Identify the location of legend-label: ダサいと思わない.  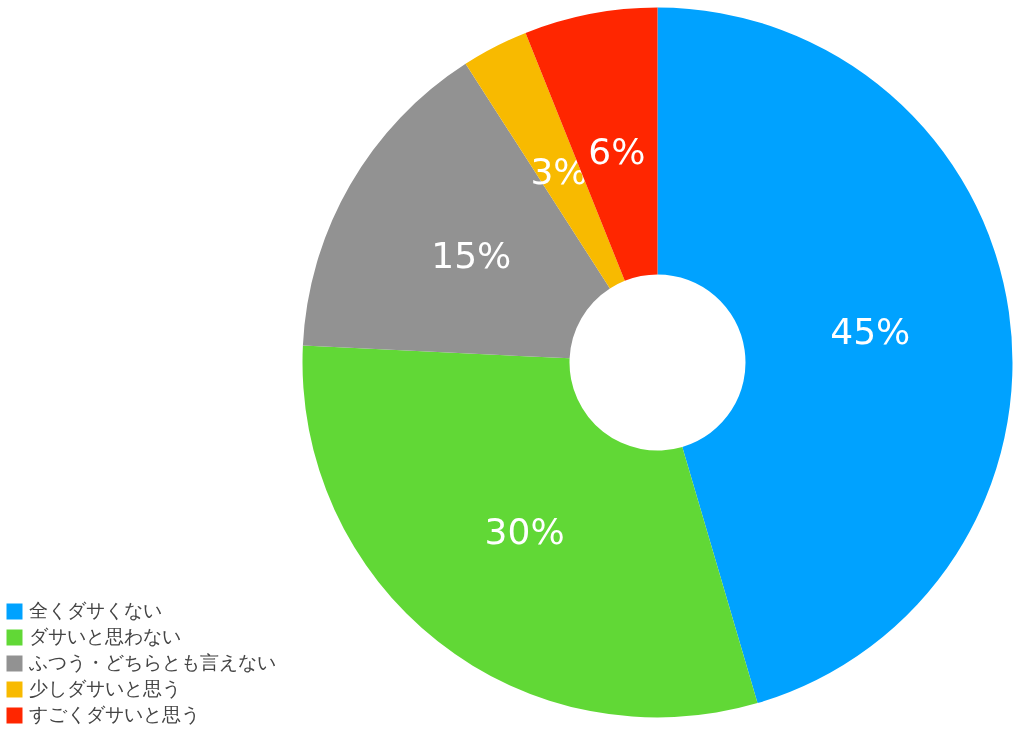
(105, 636).